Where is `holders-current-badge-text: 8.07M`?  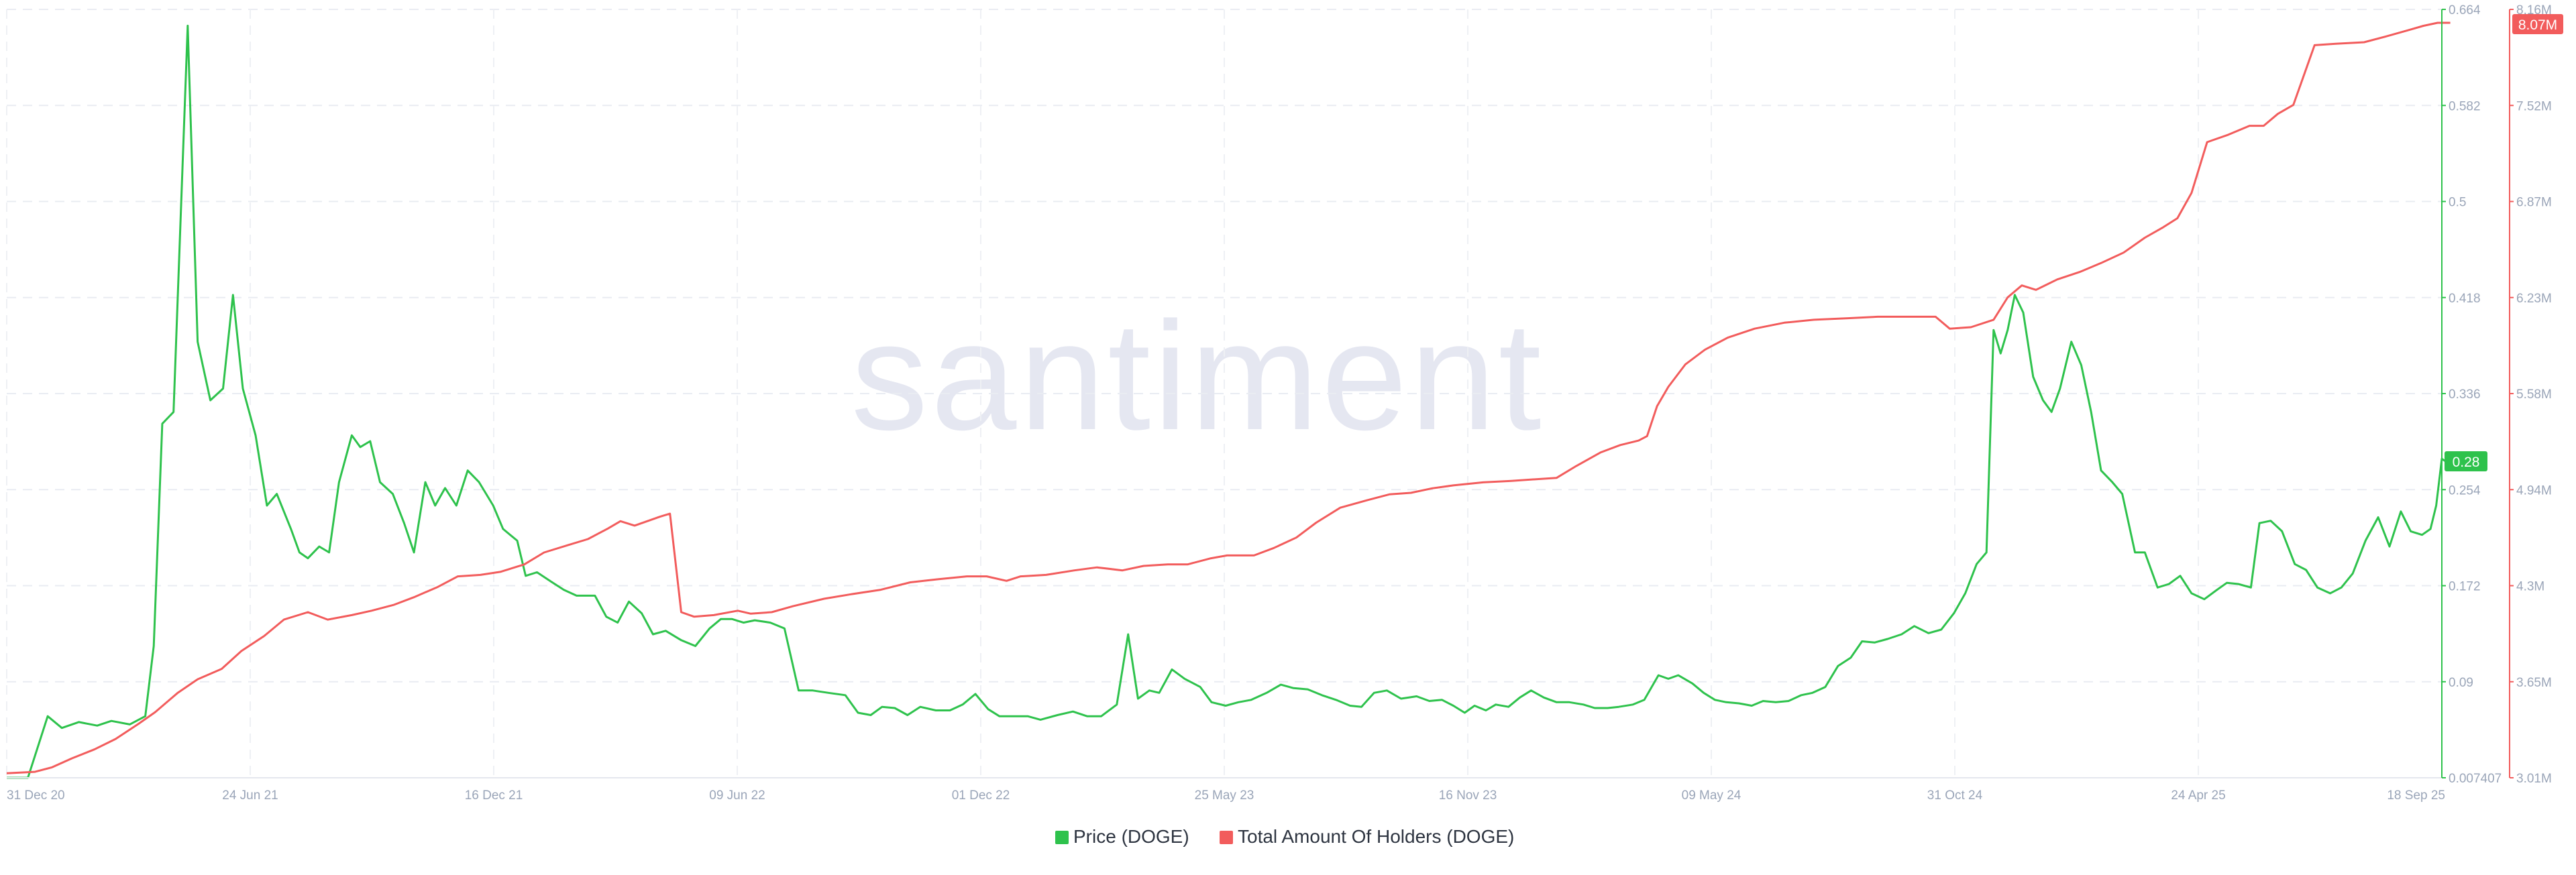
holders-current-badge-text: 8.07M is located at coordinates (2537, 25).